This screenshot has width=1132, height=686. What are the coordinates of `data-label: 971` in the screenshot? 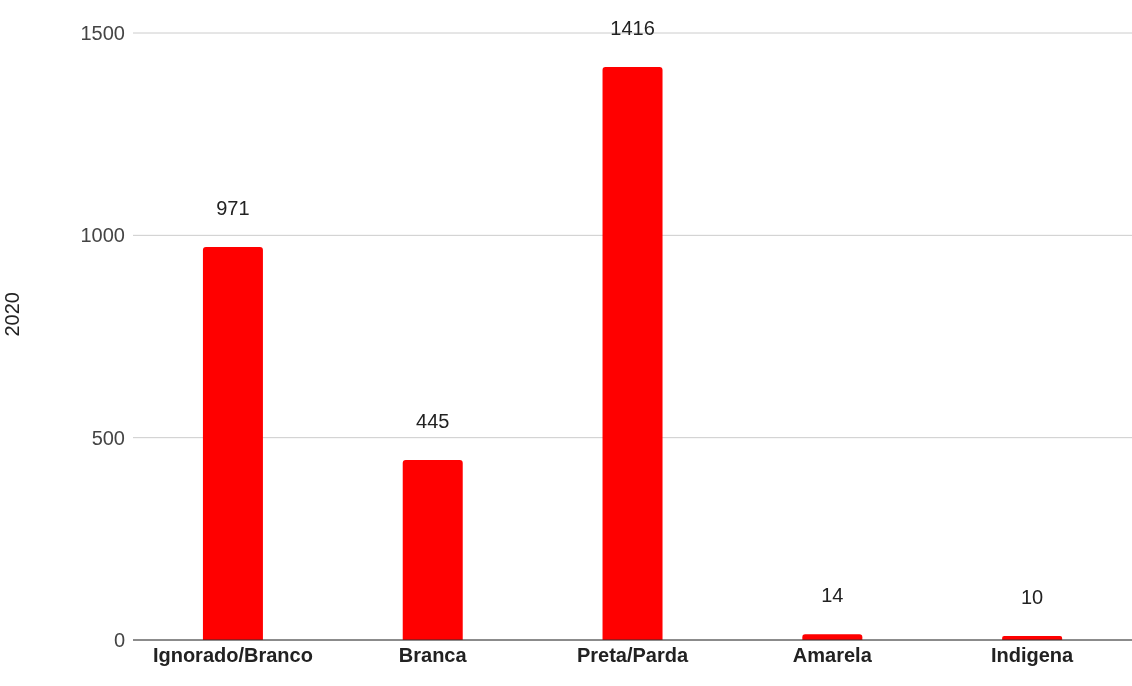 It's located at (233, 208).